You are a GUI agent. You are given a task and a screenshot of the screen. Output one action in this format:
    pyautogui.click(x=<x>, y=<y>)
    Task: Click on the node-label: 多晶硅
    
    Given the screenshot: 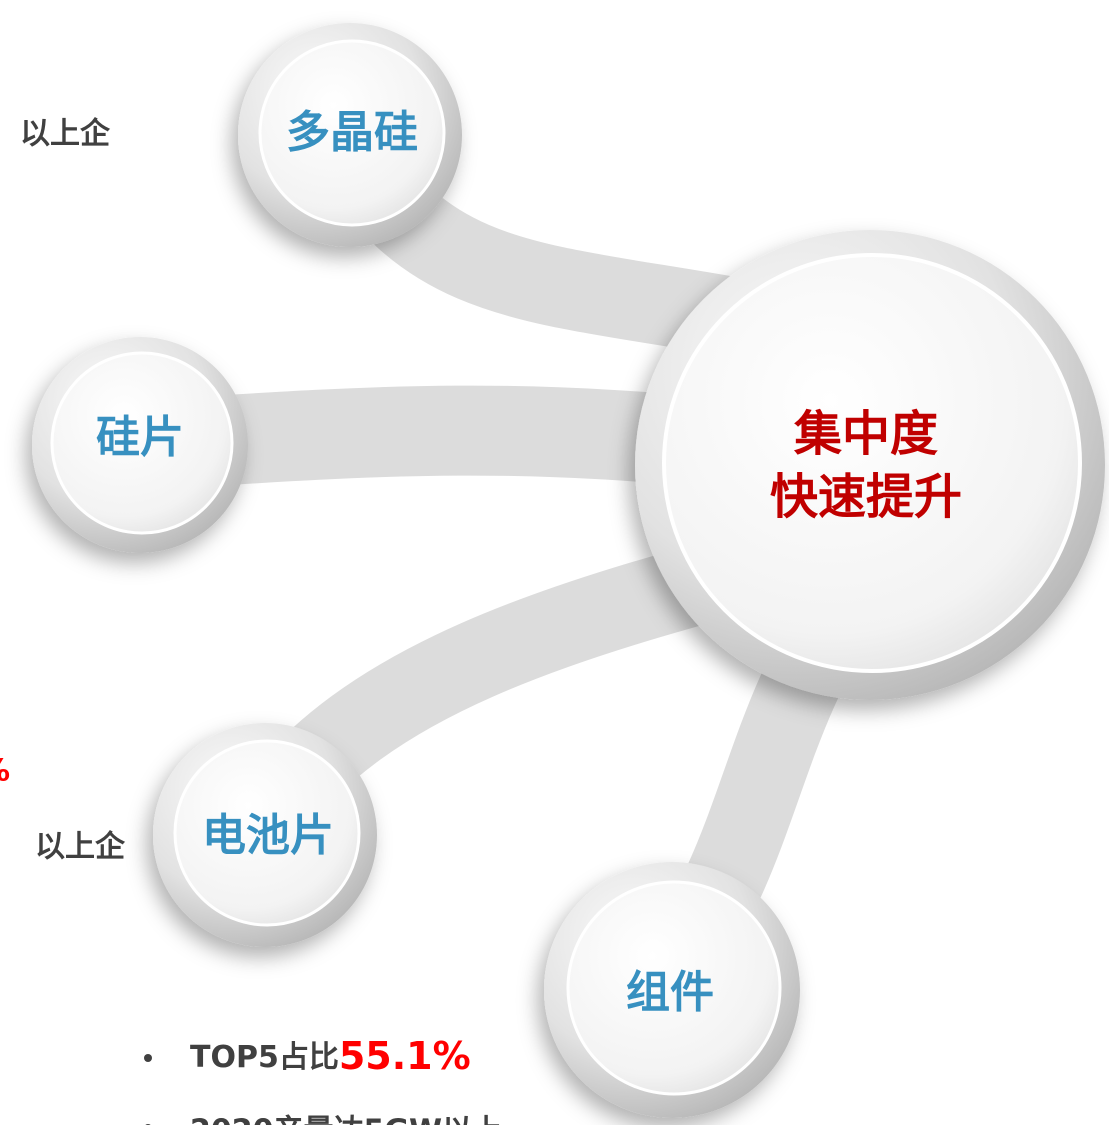 What is the action you would take?
    pyautogui.click(x=352, y=132)
    